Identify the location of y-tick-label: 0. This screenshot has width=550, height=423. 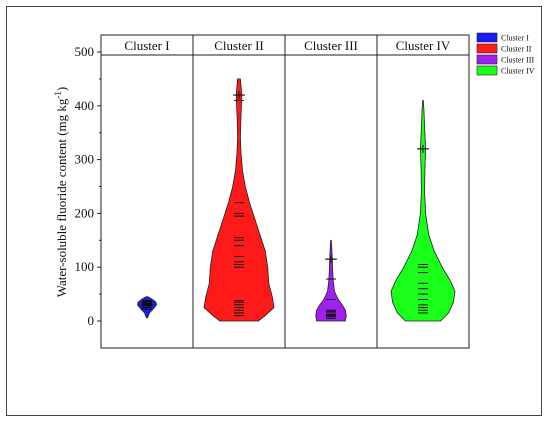
(91, 320).